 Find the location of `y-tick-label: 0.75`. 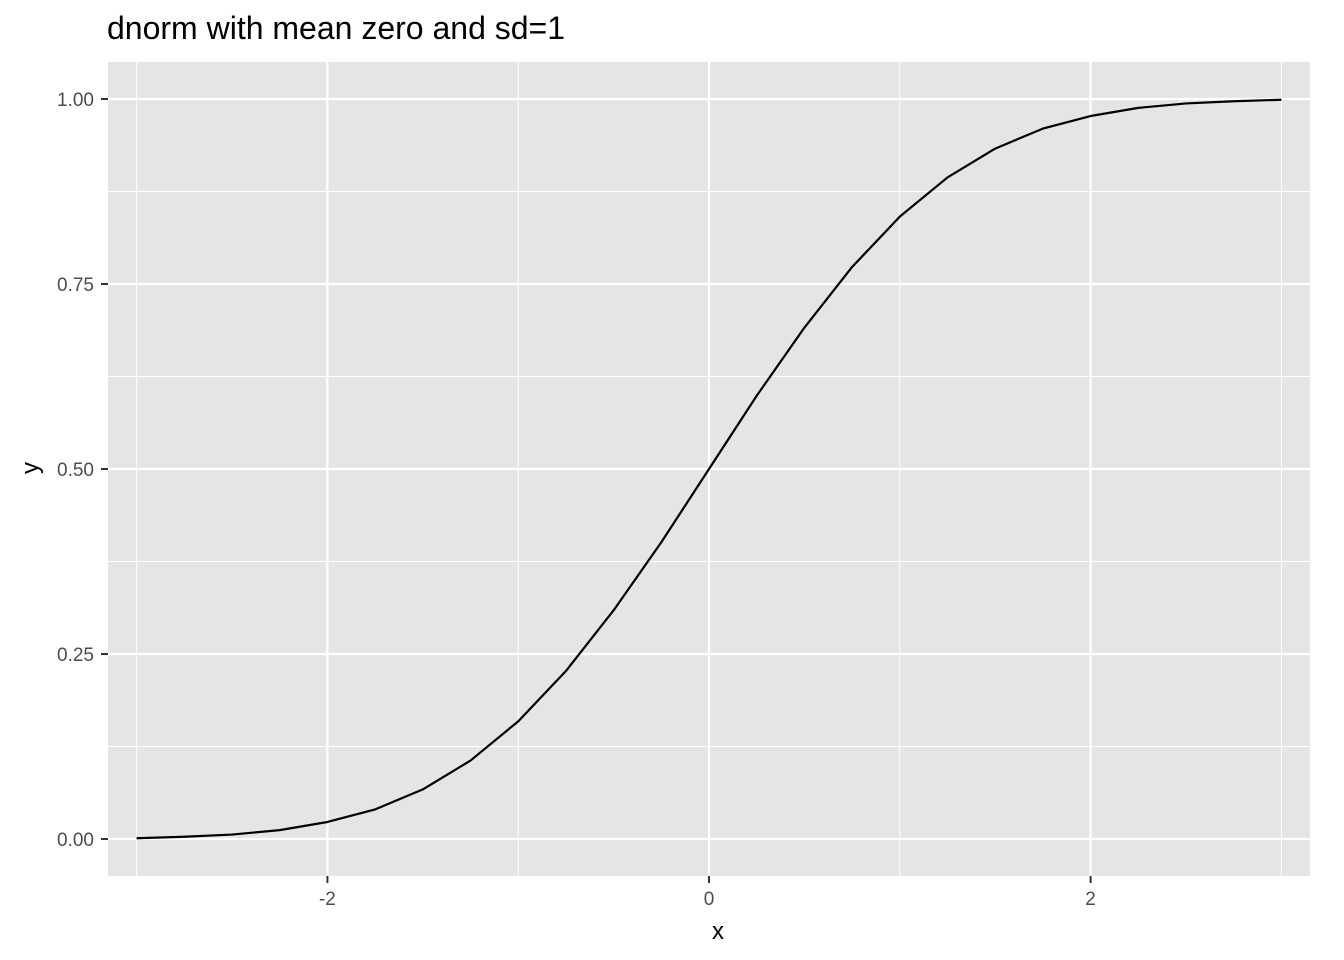

y-tick-label: 0.75 is located at coordinates (75, 285).